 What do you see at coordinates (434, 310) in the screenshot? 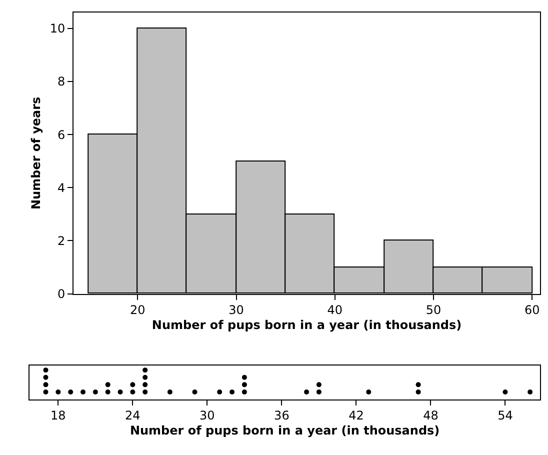
I see `x-tick-label: 50` at bounding box center [434, 310].